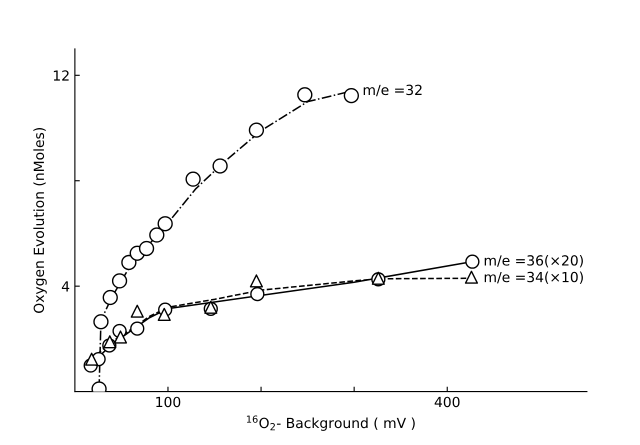  What do you see at coordinates (40, 220) in the screenshot?
I see `y-axis-title: Oxygen Evolution (nMoles)` at bounding box center [40, 220].